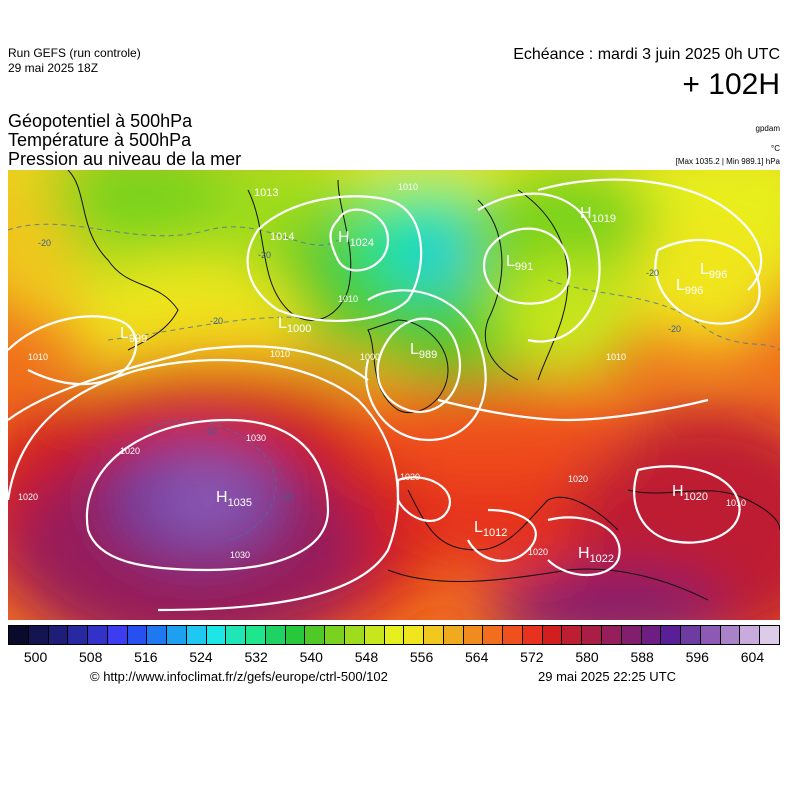  I want to click on color-scale-tick-label: 508, so click(91, 657).